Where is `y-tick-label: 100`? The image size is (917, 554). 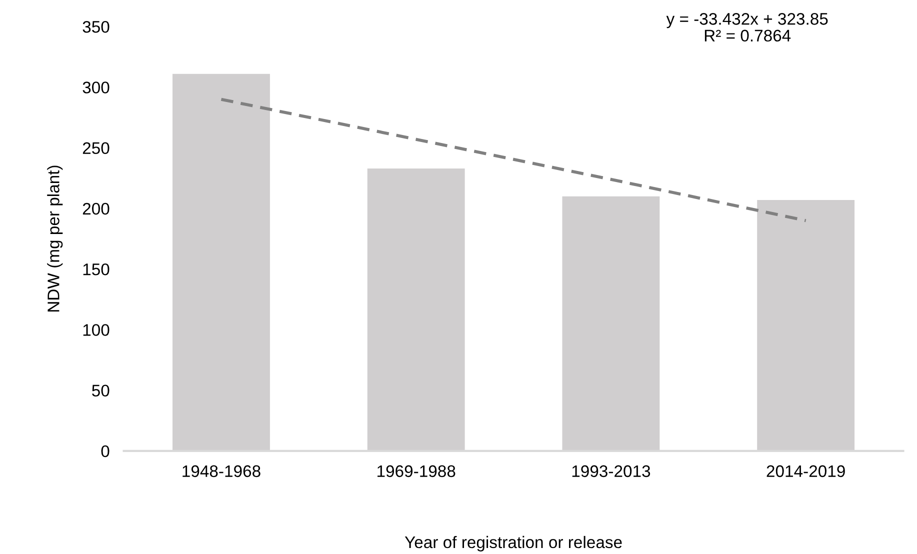
y-tick-label: 100 is located at coordinates (96, 330).